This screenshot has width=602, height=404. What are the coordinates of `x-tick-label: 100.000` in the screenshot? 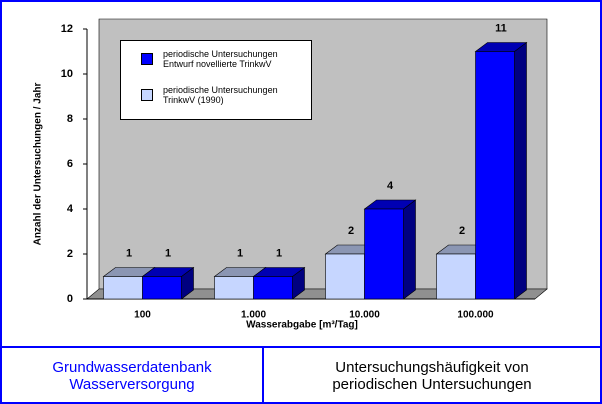 It's located at (475, 315).